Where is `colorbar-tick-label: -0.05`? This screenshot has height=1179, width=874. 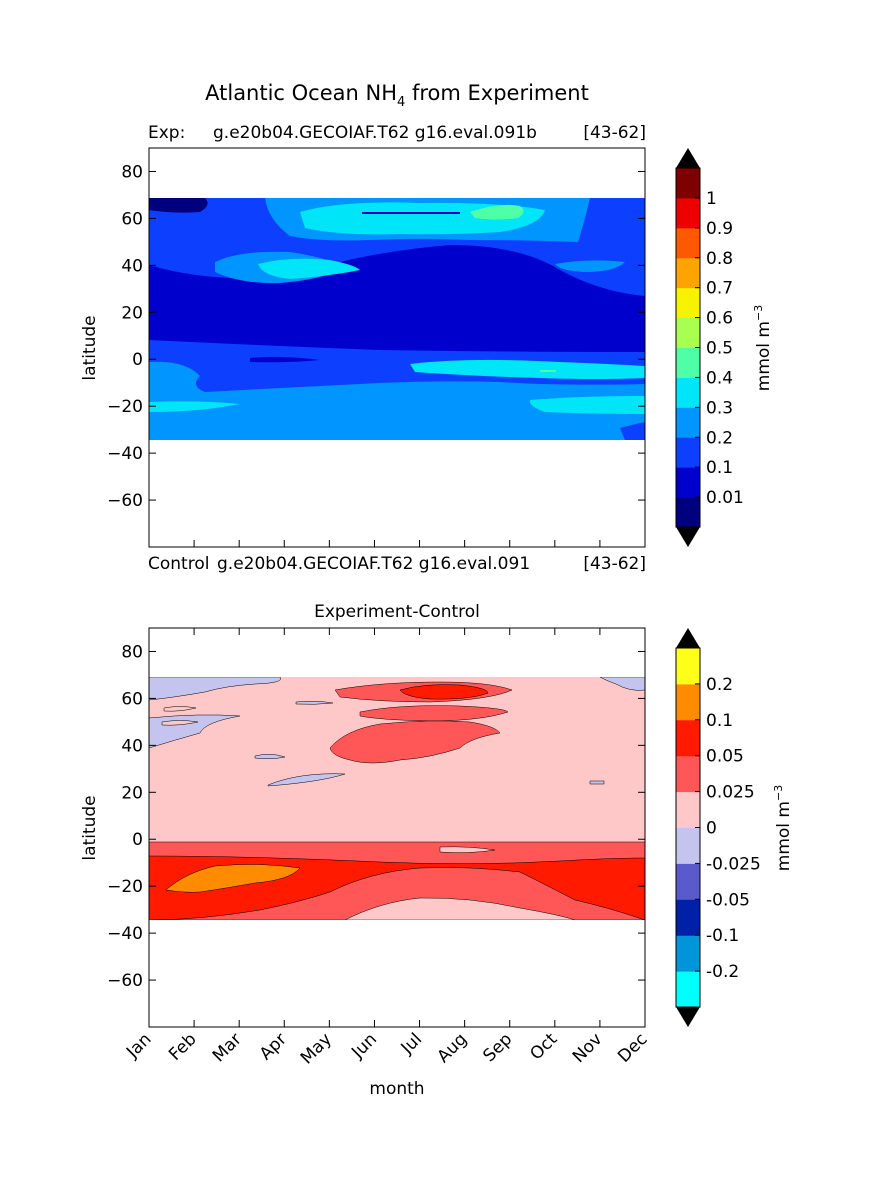 colorbar-tick-label: -0.05 is located at coordinates (728, 900).